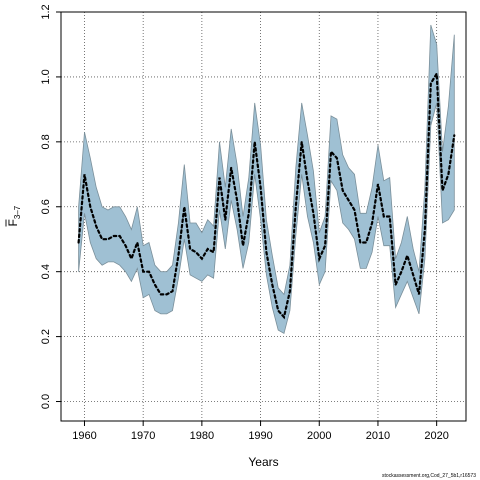  What do you see at coordinates (429, 476) in the screenshot?
I see `source-footnote: stockassessment.org,Cod_27_5b1,r16573` at bounding box center [429, 476].